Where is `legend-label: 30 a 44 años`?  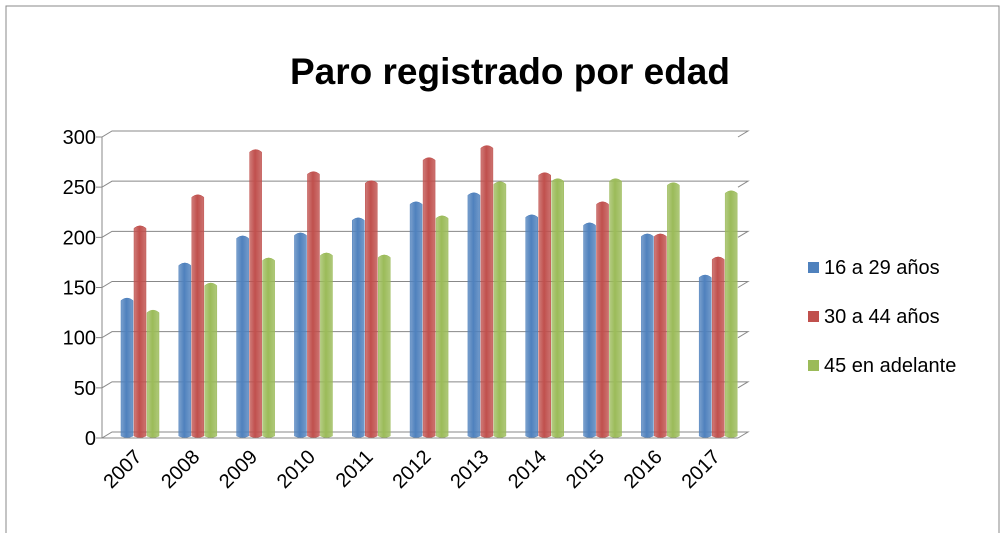 legend-label: 30 a 44 años is located at coordinates (882, 317).